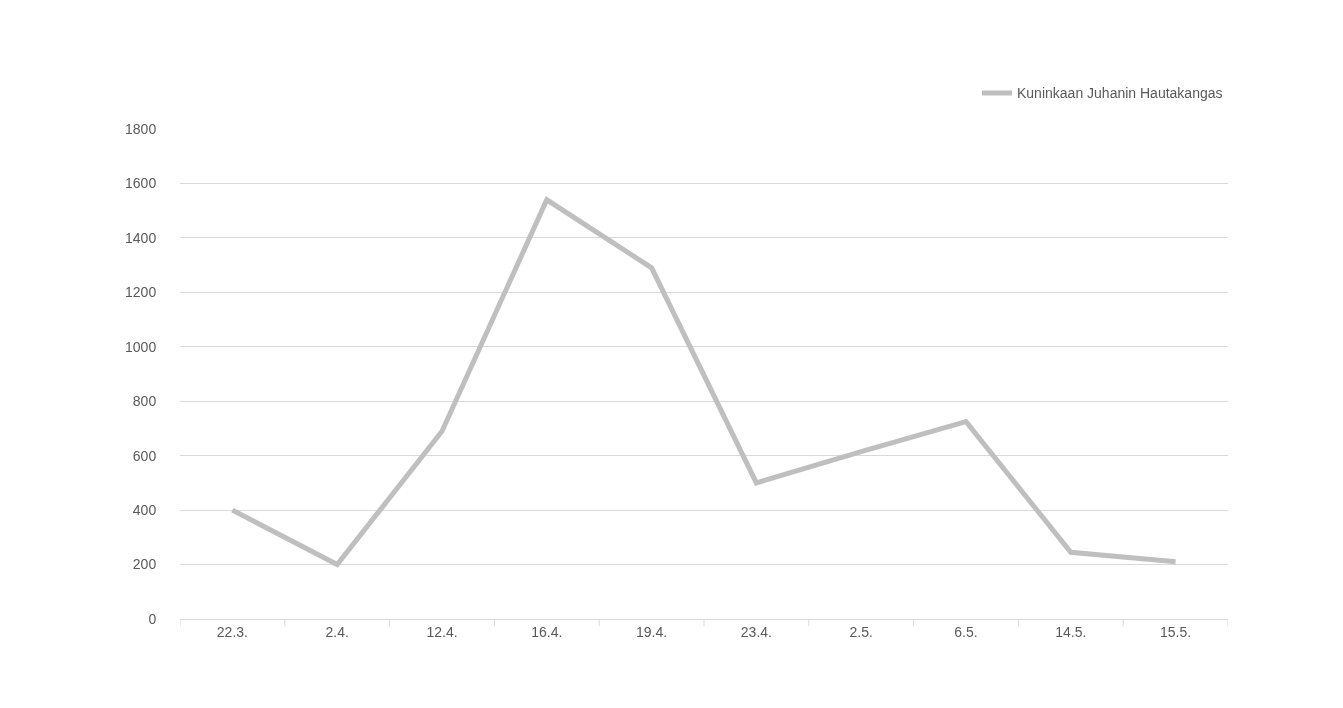  What do you see at coordinates (141, 346) in the screenshot?
I see `y-tick-label: 1000` at bounding box center [141, 346].